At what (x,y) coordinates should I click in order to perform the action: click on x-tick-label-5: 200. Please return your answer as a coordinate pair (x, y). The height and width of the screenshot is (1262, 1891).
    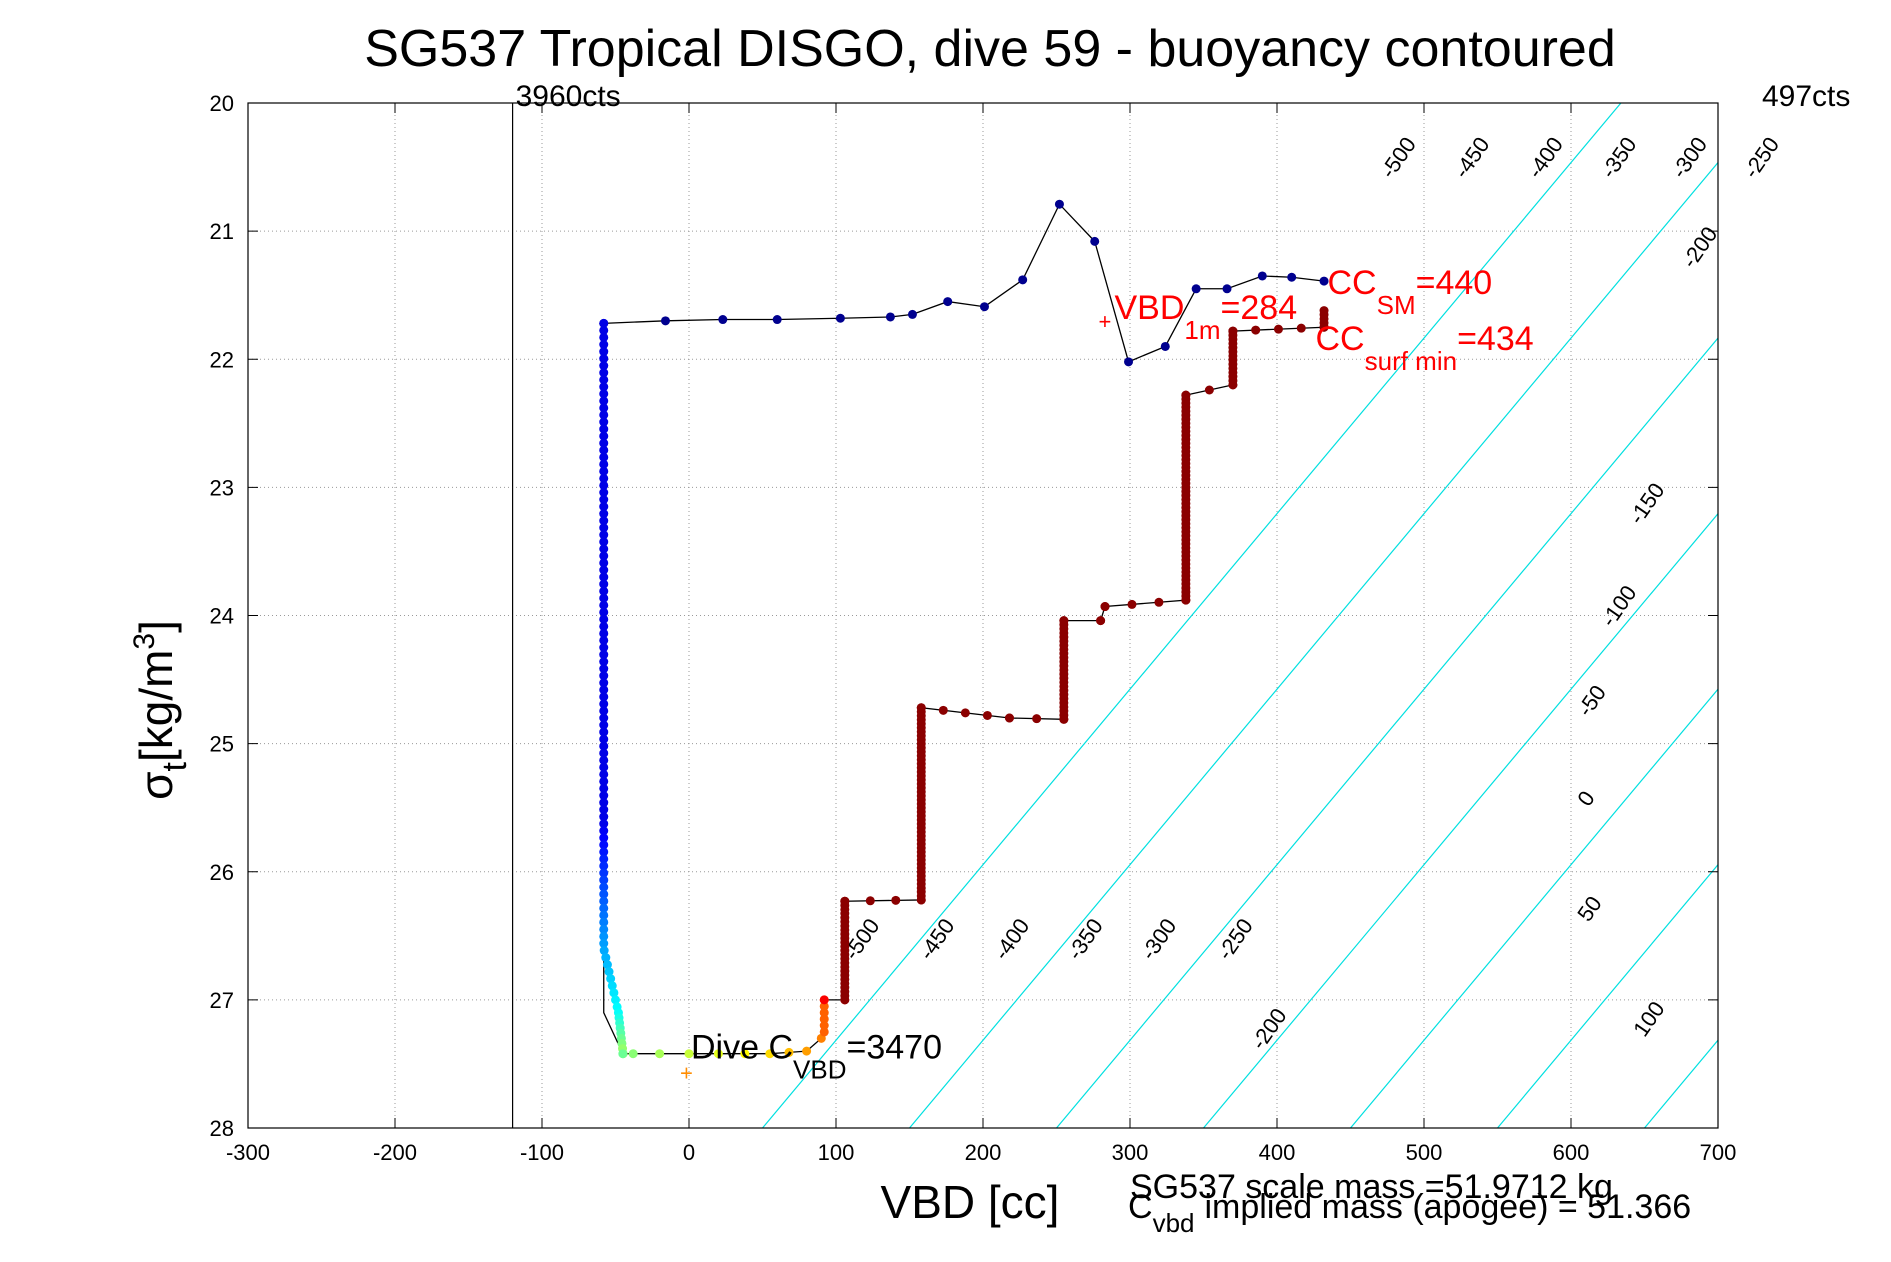
    Looking at the image, I should click on (983, 1152).